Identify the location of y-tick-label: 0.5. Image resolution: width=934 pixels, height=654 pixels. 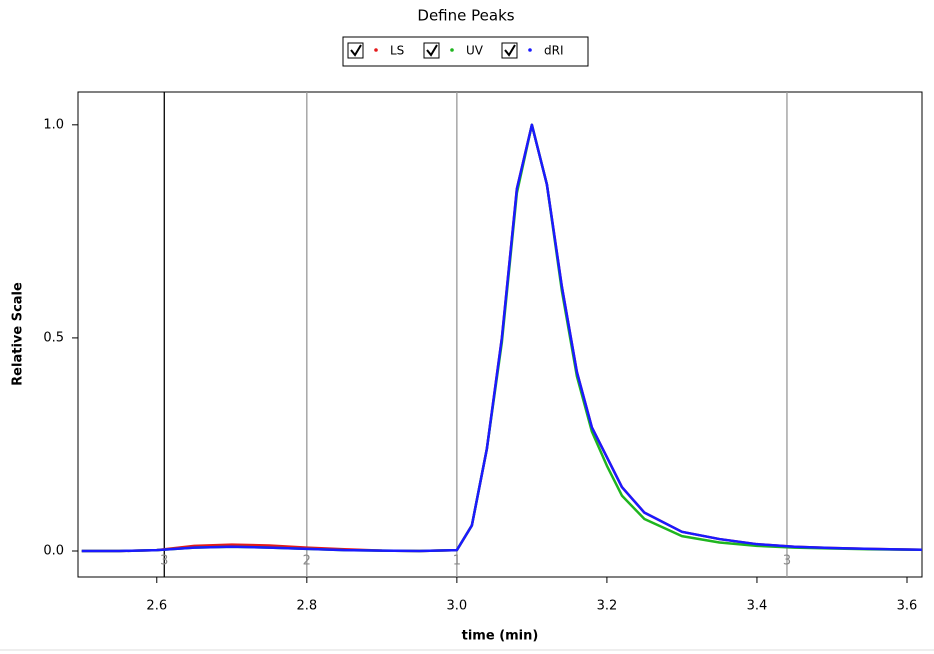
(53, 337).